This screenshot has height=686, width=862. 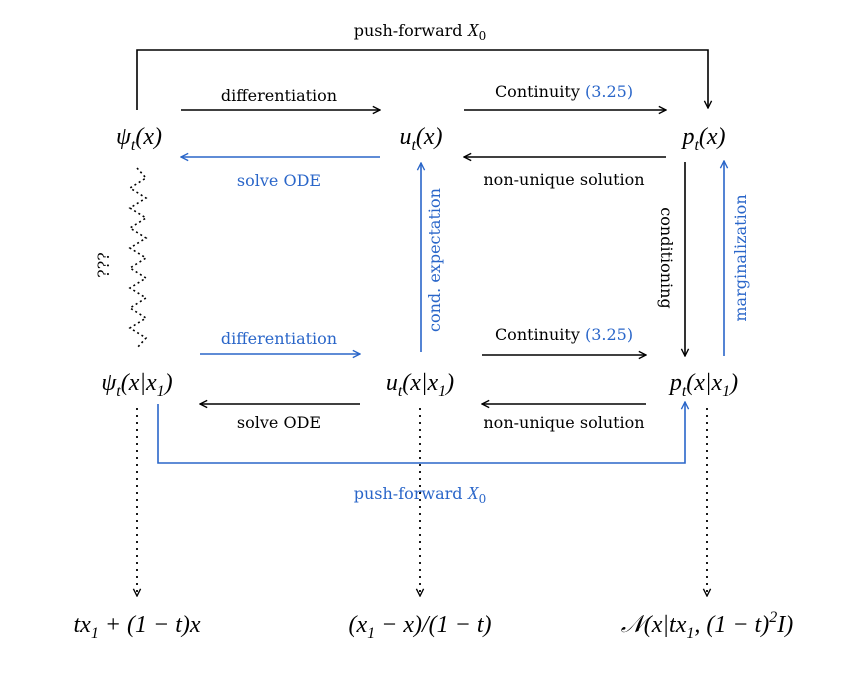 What do you see at coordinates (740, 257) in the screenshot?
I see `marginalization-label: marginalization` at bounding box center [740, 257].